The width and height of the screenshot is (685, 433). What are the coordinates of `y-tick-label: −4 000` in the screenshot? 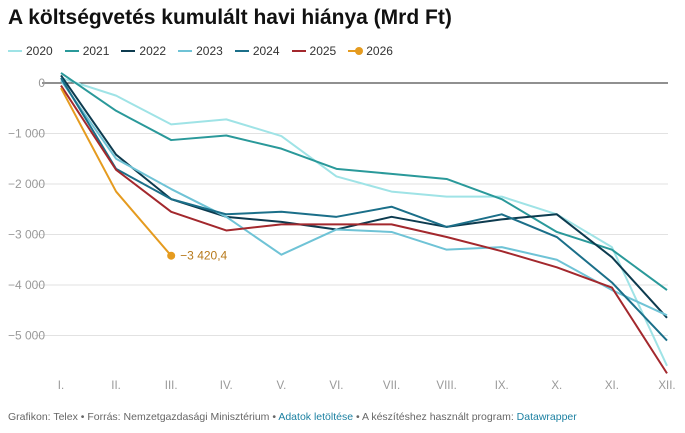 It's located at (26, 285).